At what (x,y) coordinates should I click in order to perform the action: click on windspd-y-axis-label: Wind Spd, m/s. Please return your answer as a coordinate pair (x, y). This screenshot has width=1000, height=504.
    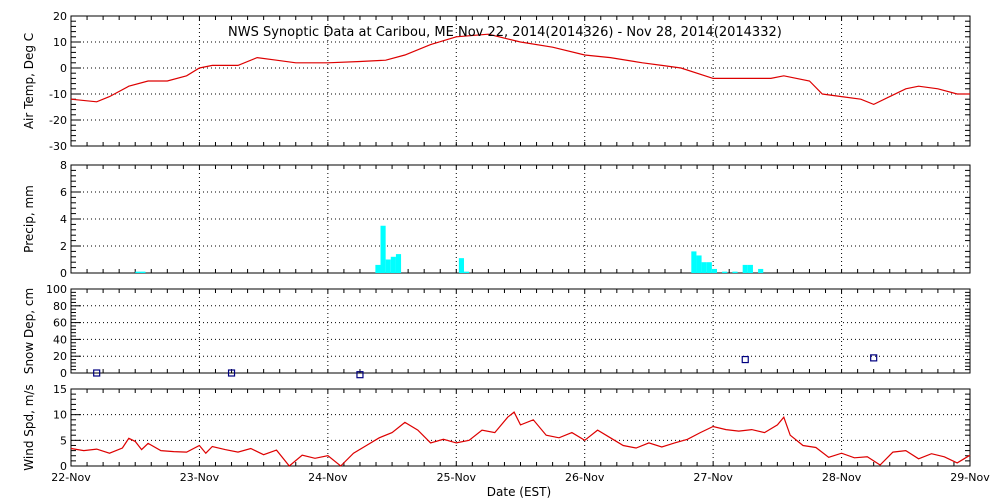
    Looking at the image, I should click on (29, 427).